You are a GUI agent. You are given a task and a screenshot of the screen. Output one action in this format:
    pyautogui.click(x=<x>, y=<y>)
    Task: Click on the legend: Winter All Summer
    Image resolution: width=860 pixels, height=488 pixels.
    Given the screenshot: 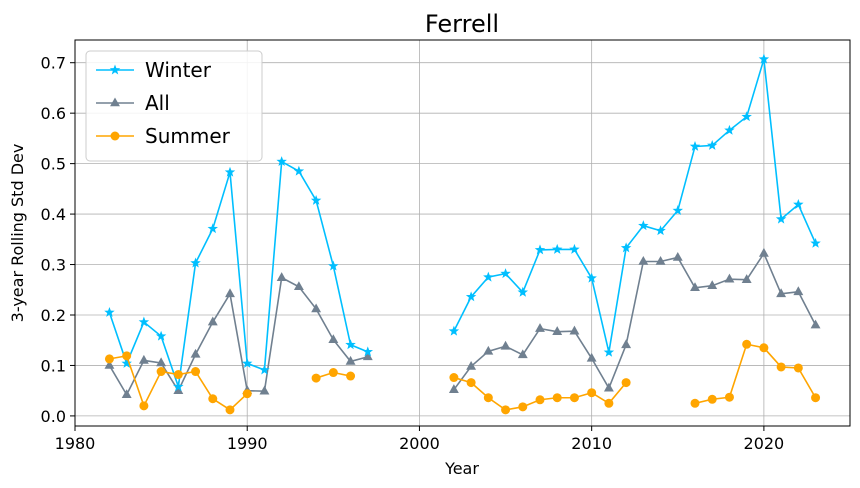 What is the action you would take?
    pyautogui.click(x=174, y=106)
    